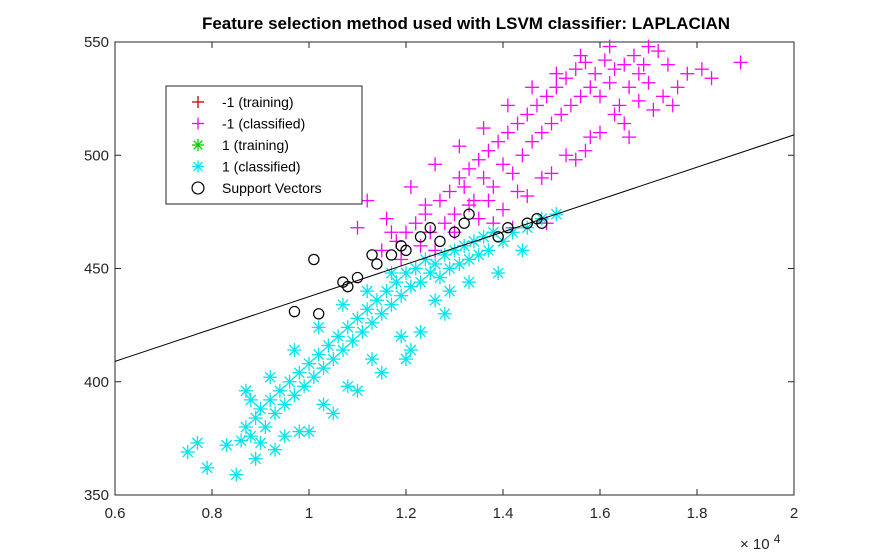 The height and width of the screenshot is (558, 880). What do you see at coordinates (755, 544) in the screenshot?
I see `x-axis-exponent-base: × 10` at bounding box center [755, 544].